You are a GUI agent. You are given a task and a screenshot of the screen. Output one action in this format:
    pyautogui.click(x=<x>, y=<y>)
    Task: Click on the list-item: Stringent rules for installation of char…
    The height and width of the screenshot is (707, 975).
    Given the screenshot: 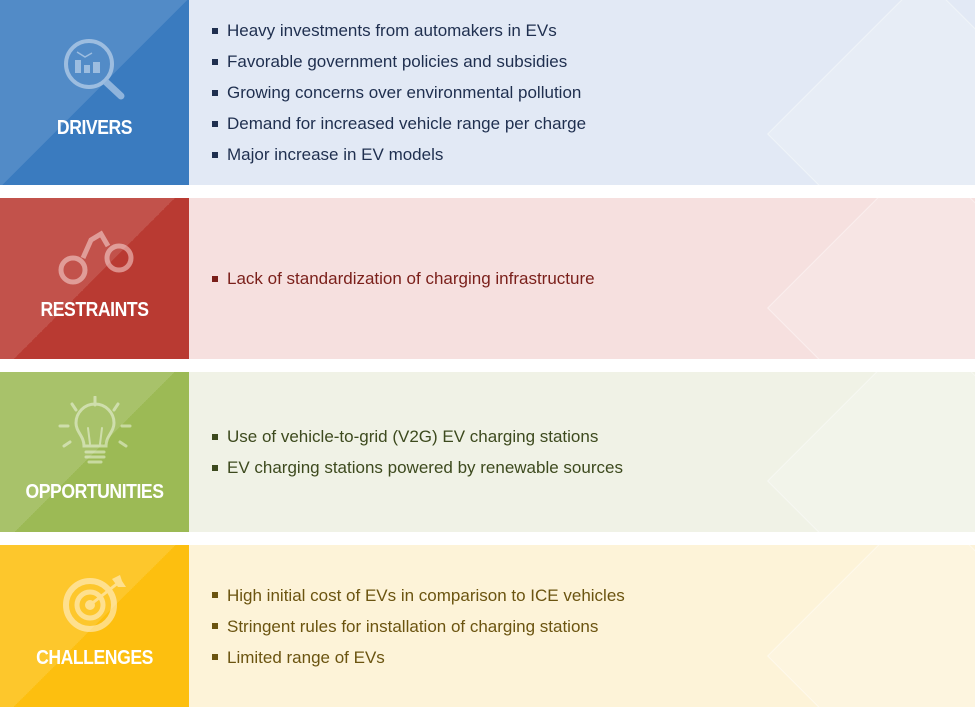 What is the action you would take?
    pyautogui.click(x=593, y=626)
    